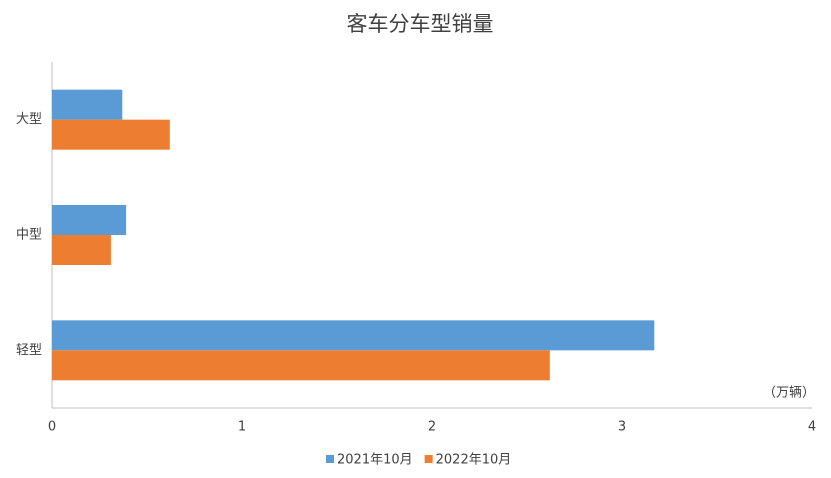 Image resolution: width=831 pixels, height=478 pixels. I want to click on y-tick-label: 轻型, so click(29, 350).